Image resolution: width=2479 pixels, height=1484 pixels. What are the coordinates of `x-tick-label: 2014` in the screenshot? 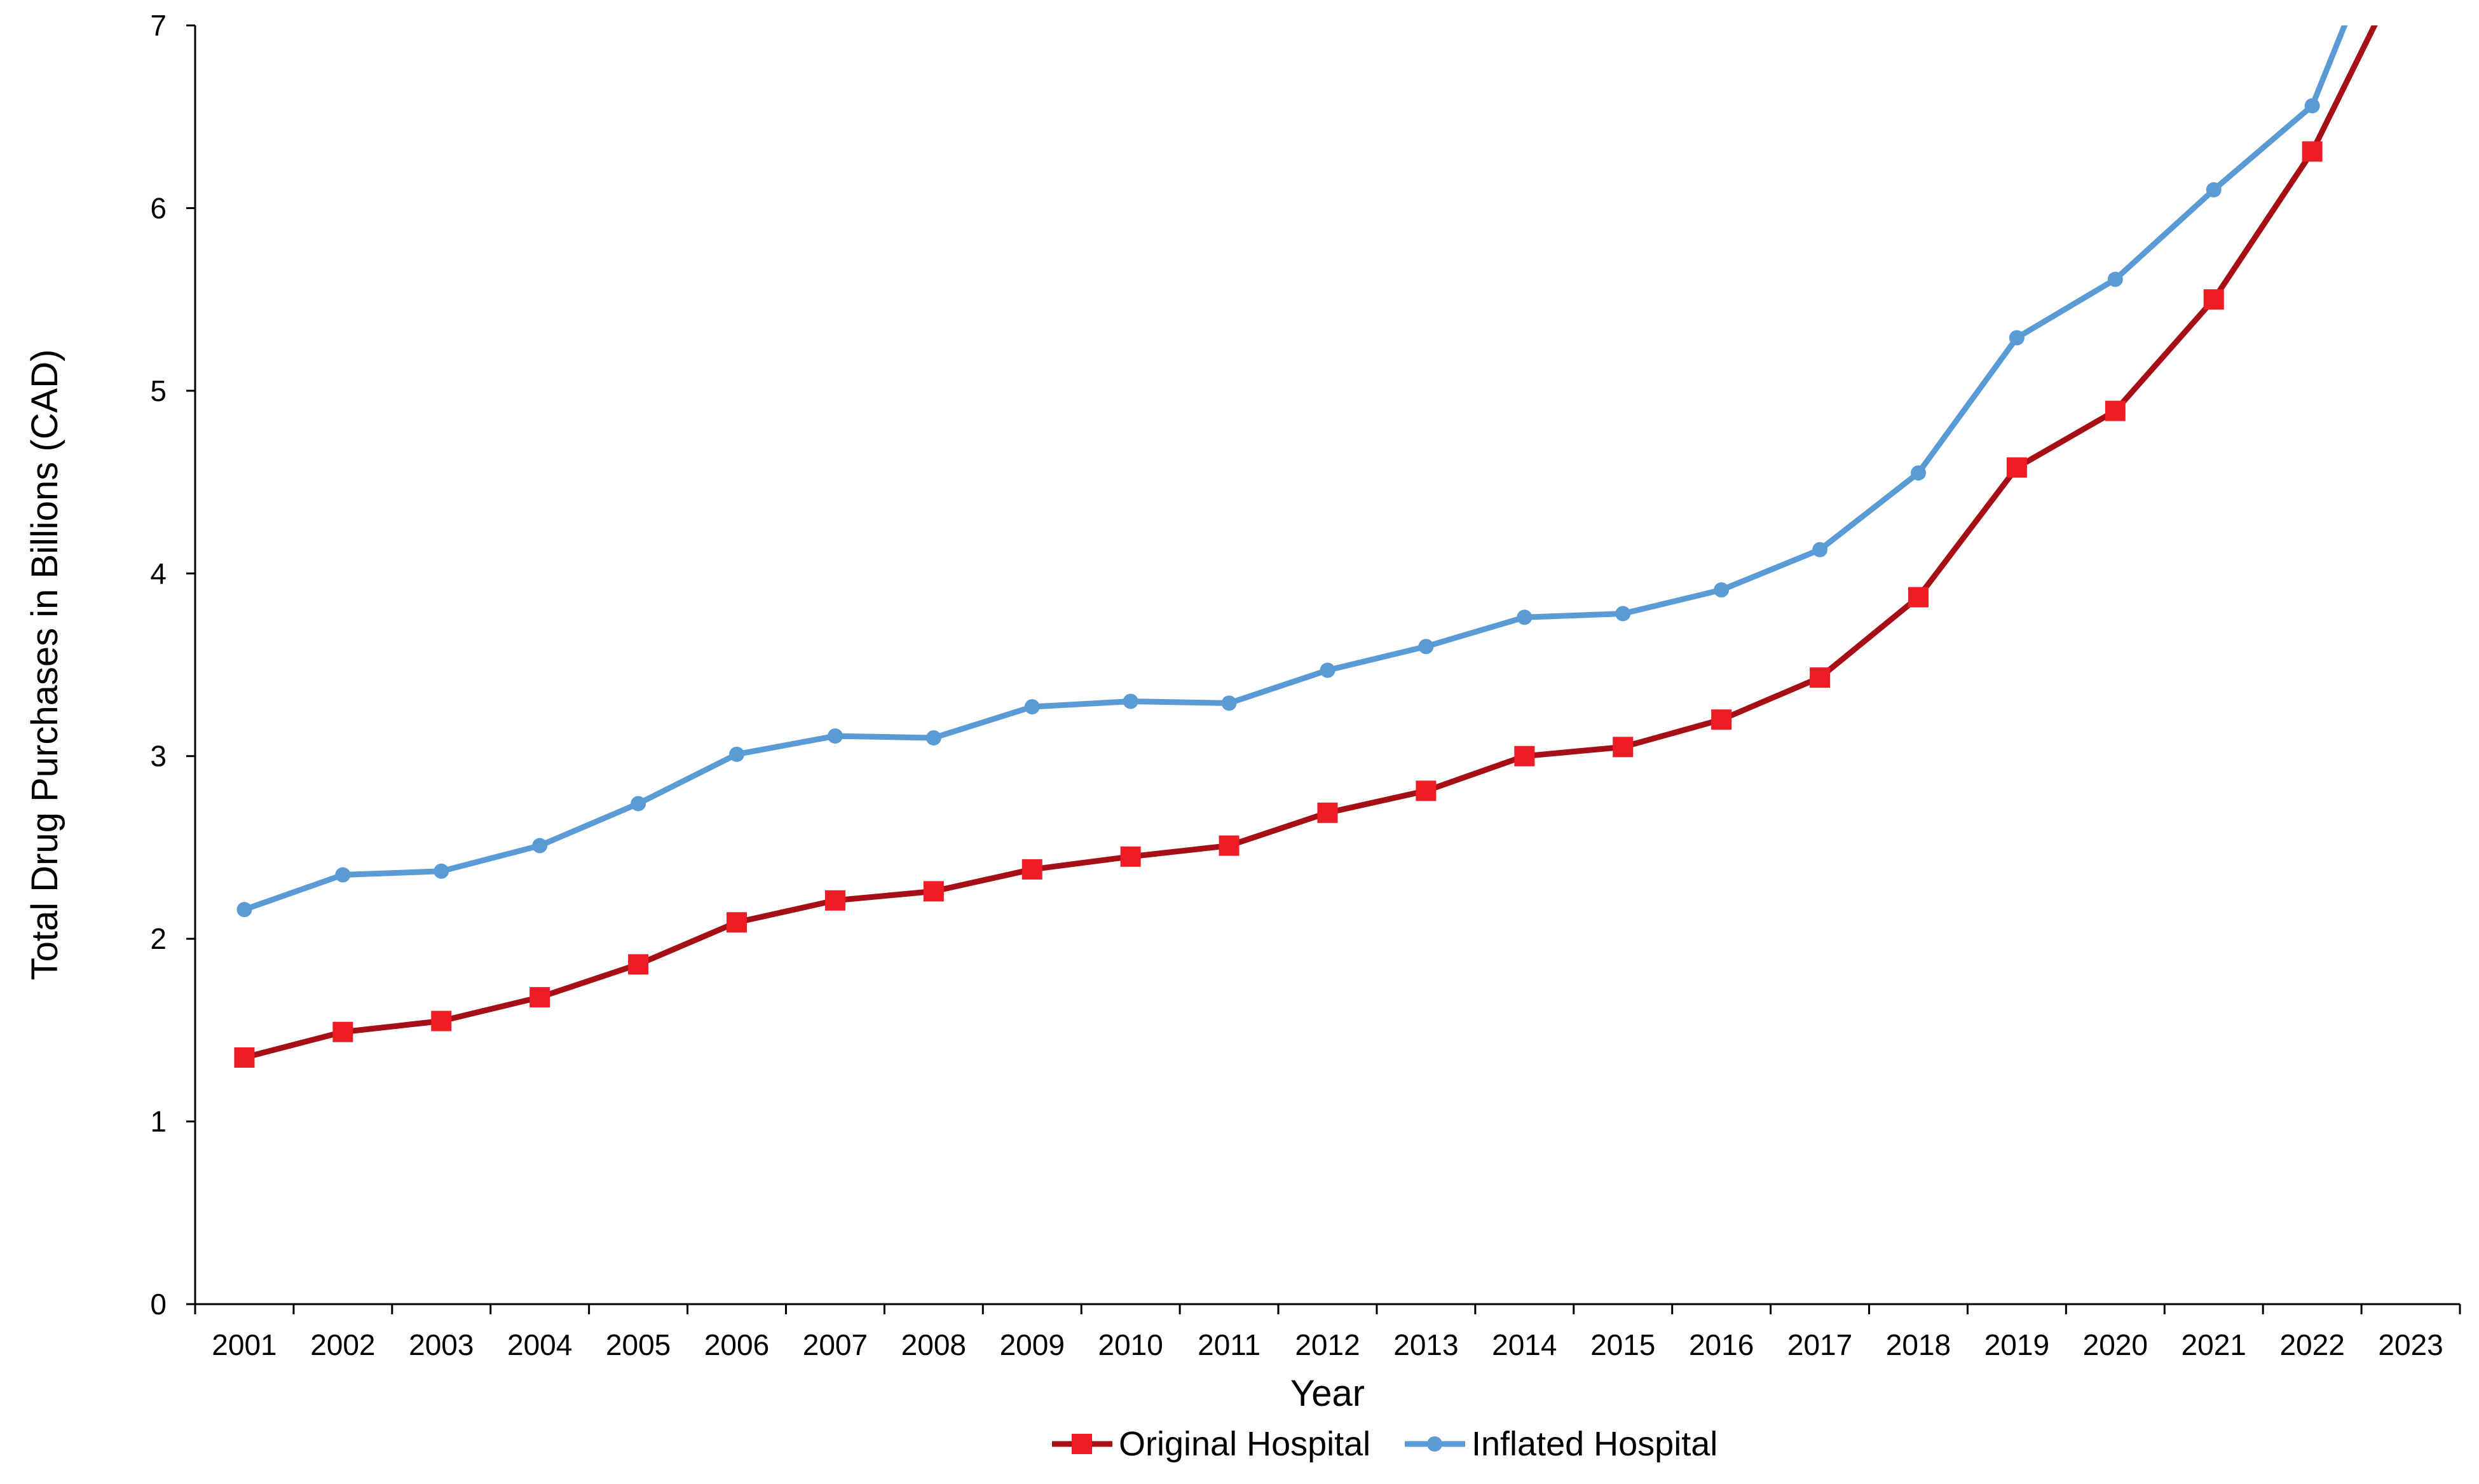 It's located at (1525, 1345).